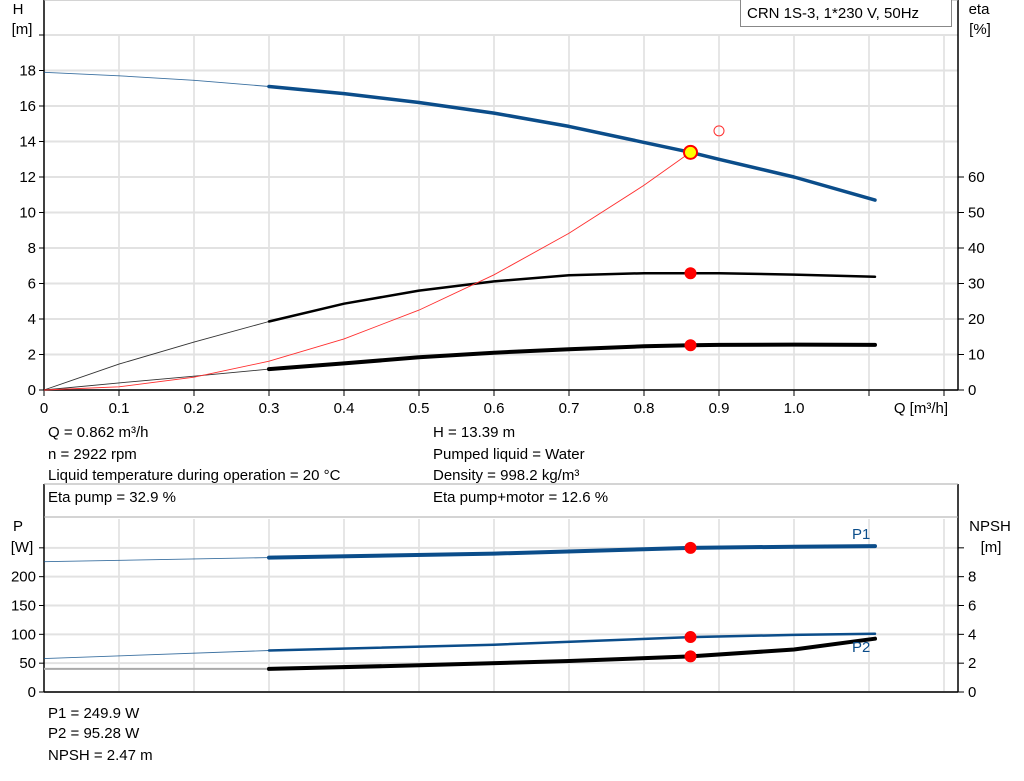 This screenshot has height=781, width=1024. I want to click on y2-tick-label: 50, so click(976, 213).